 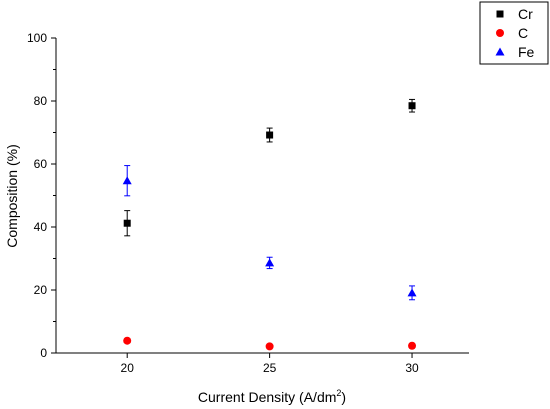 I want to click on legend-marker-cr, so click(x=500, y=14).